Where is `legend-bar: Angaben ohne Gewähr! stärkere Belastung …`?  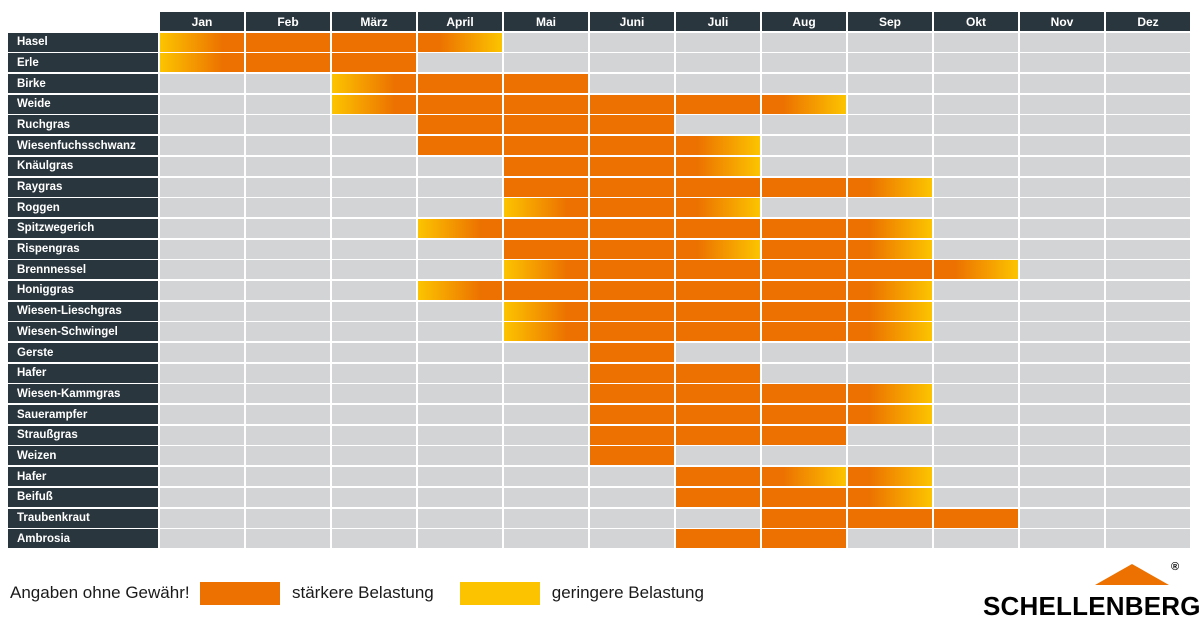
legend-bar: Angaben ohne Gewähr! stärkere Belastung … is located at coordinates (357, 593).